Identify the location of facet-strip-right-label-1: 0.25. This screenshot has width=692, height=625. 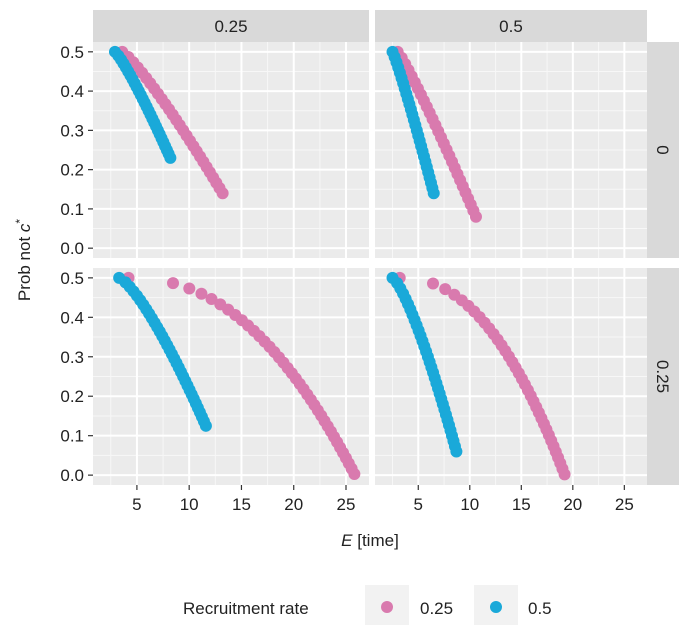
(662, 376).